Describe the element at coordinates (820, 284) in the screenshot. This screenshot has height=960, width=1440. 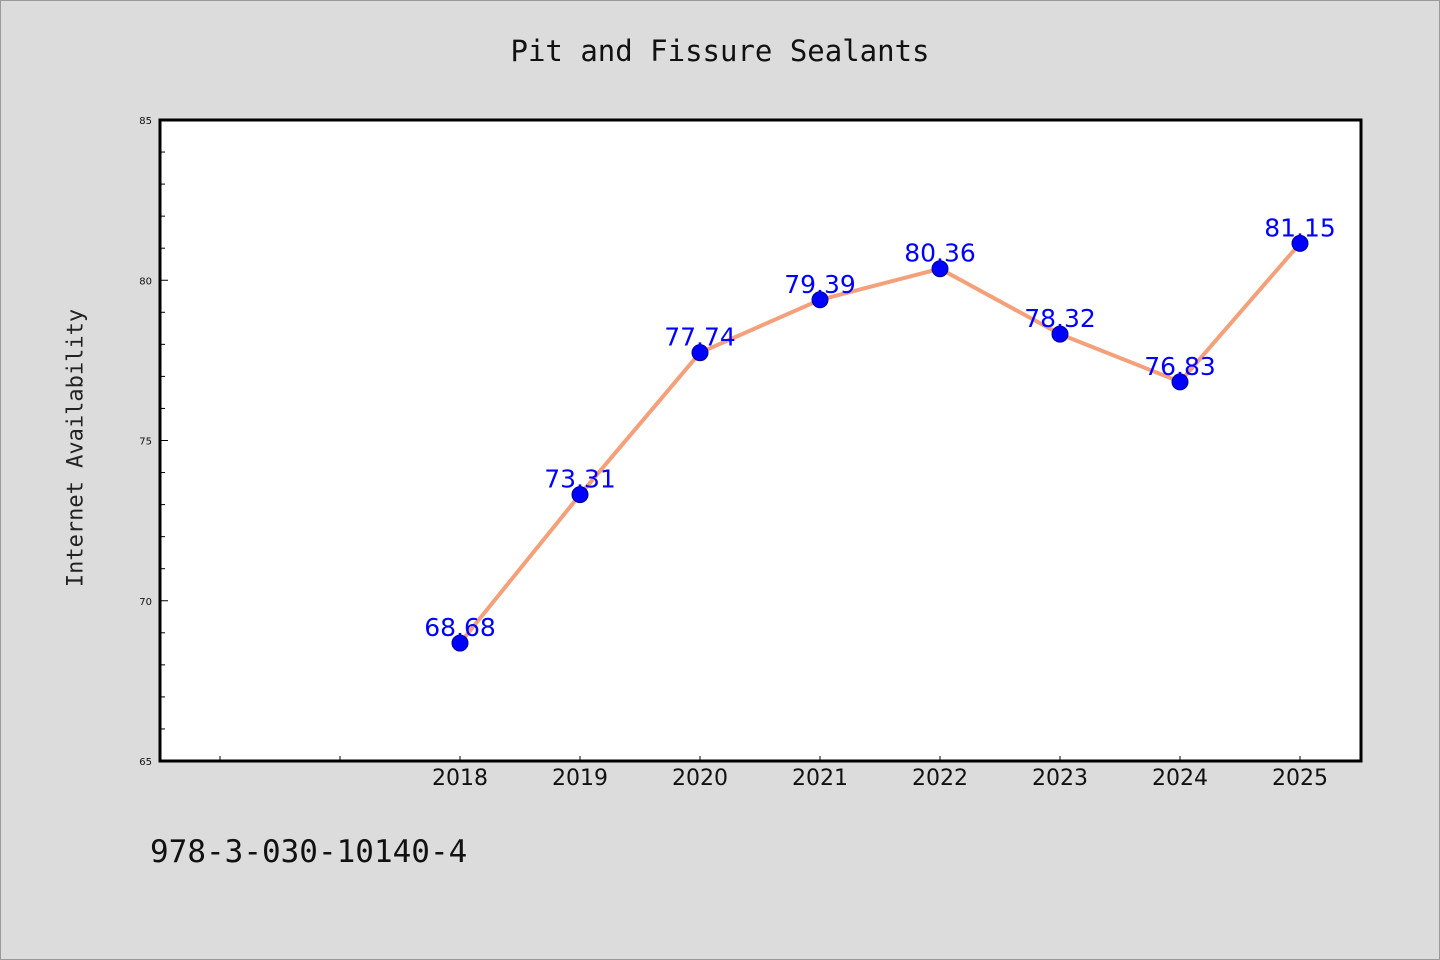
I see `data-label: 79.39` at that location.